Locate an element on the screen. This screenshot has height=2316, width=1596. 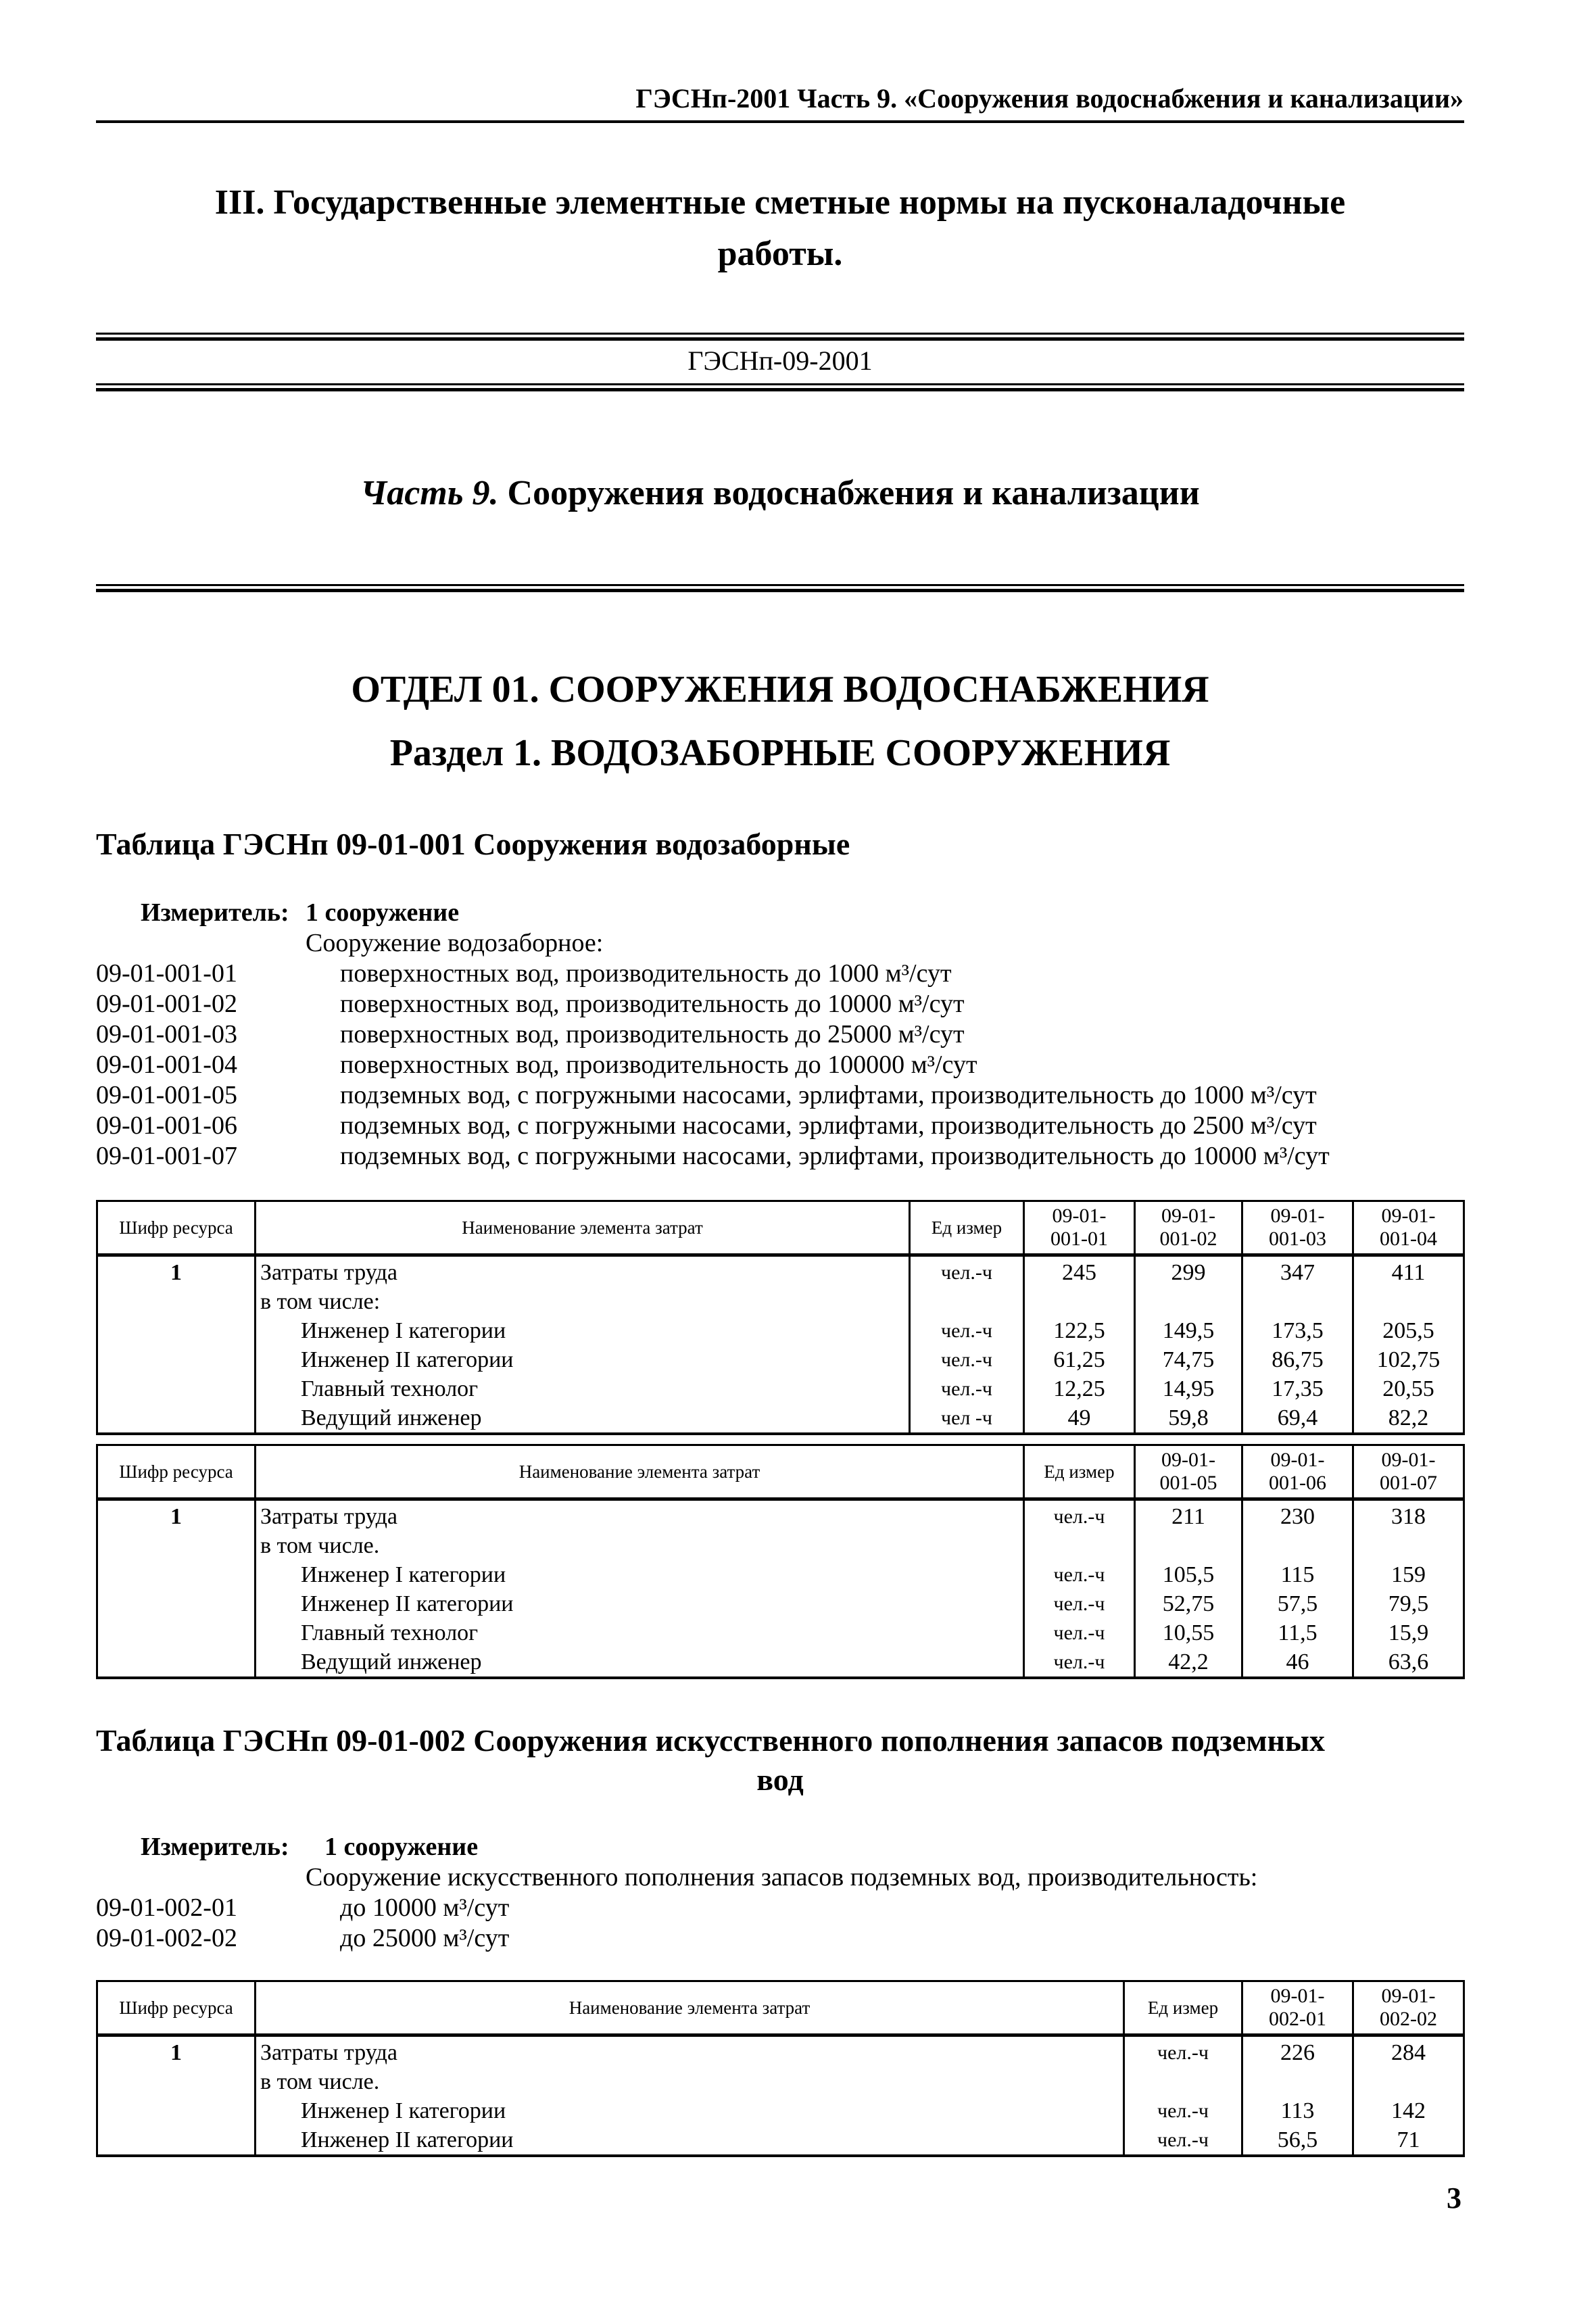
item-description: до 25000 м³/сут is located at coordinates (425, 1938).